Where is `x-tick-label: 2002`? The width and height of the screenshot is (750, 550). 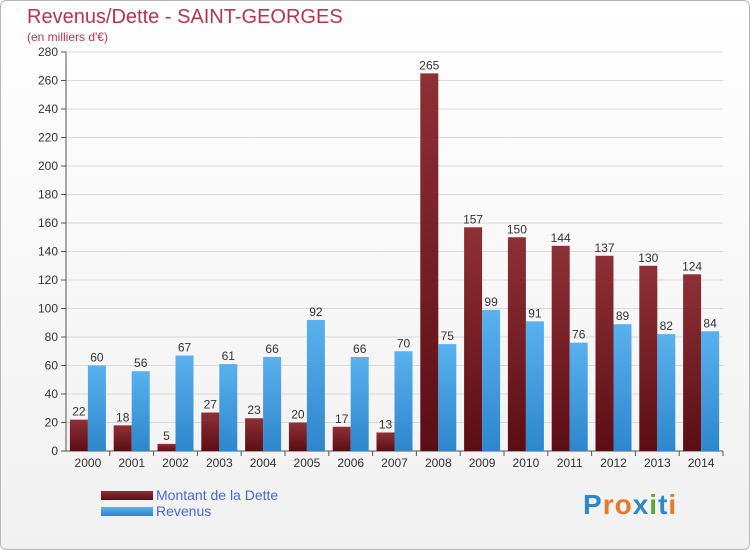
x-tick-label: 2002 is located at coordinates (175, 463).